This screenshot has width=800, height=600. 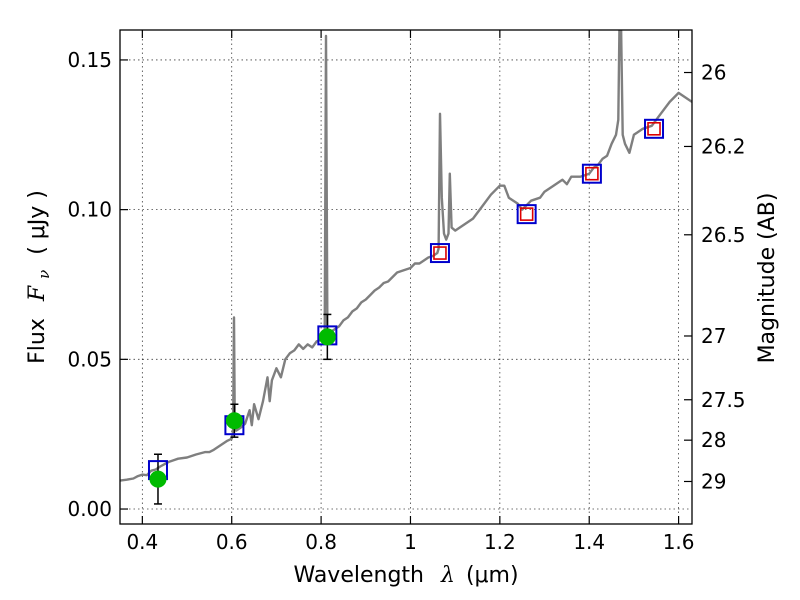 I want to click on x-tick-label: 0.8, so click(x=321, y=542).